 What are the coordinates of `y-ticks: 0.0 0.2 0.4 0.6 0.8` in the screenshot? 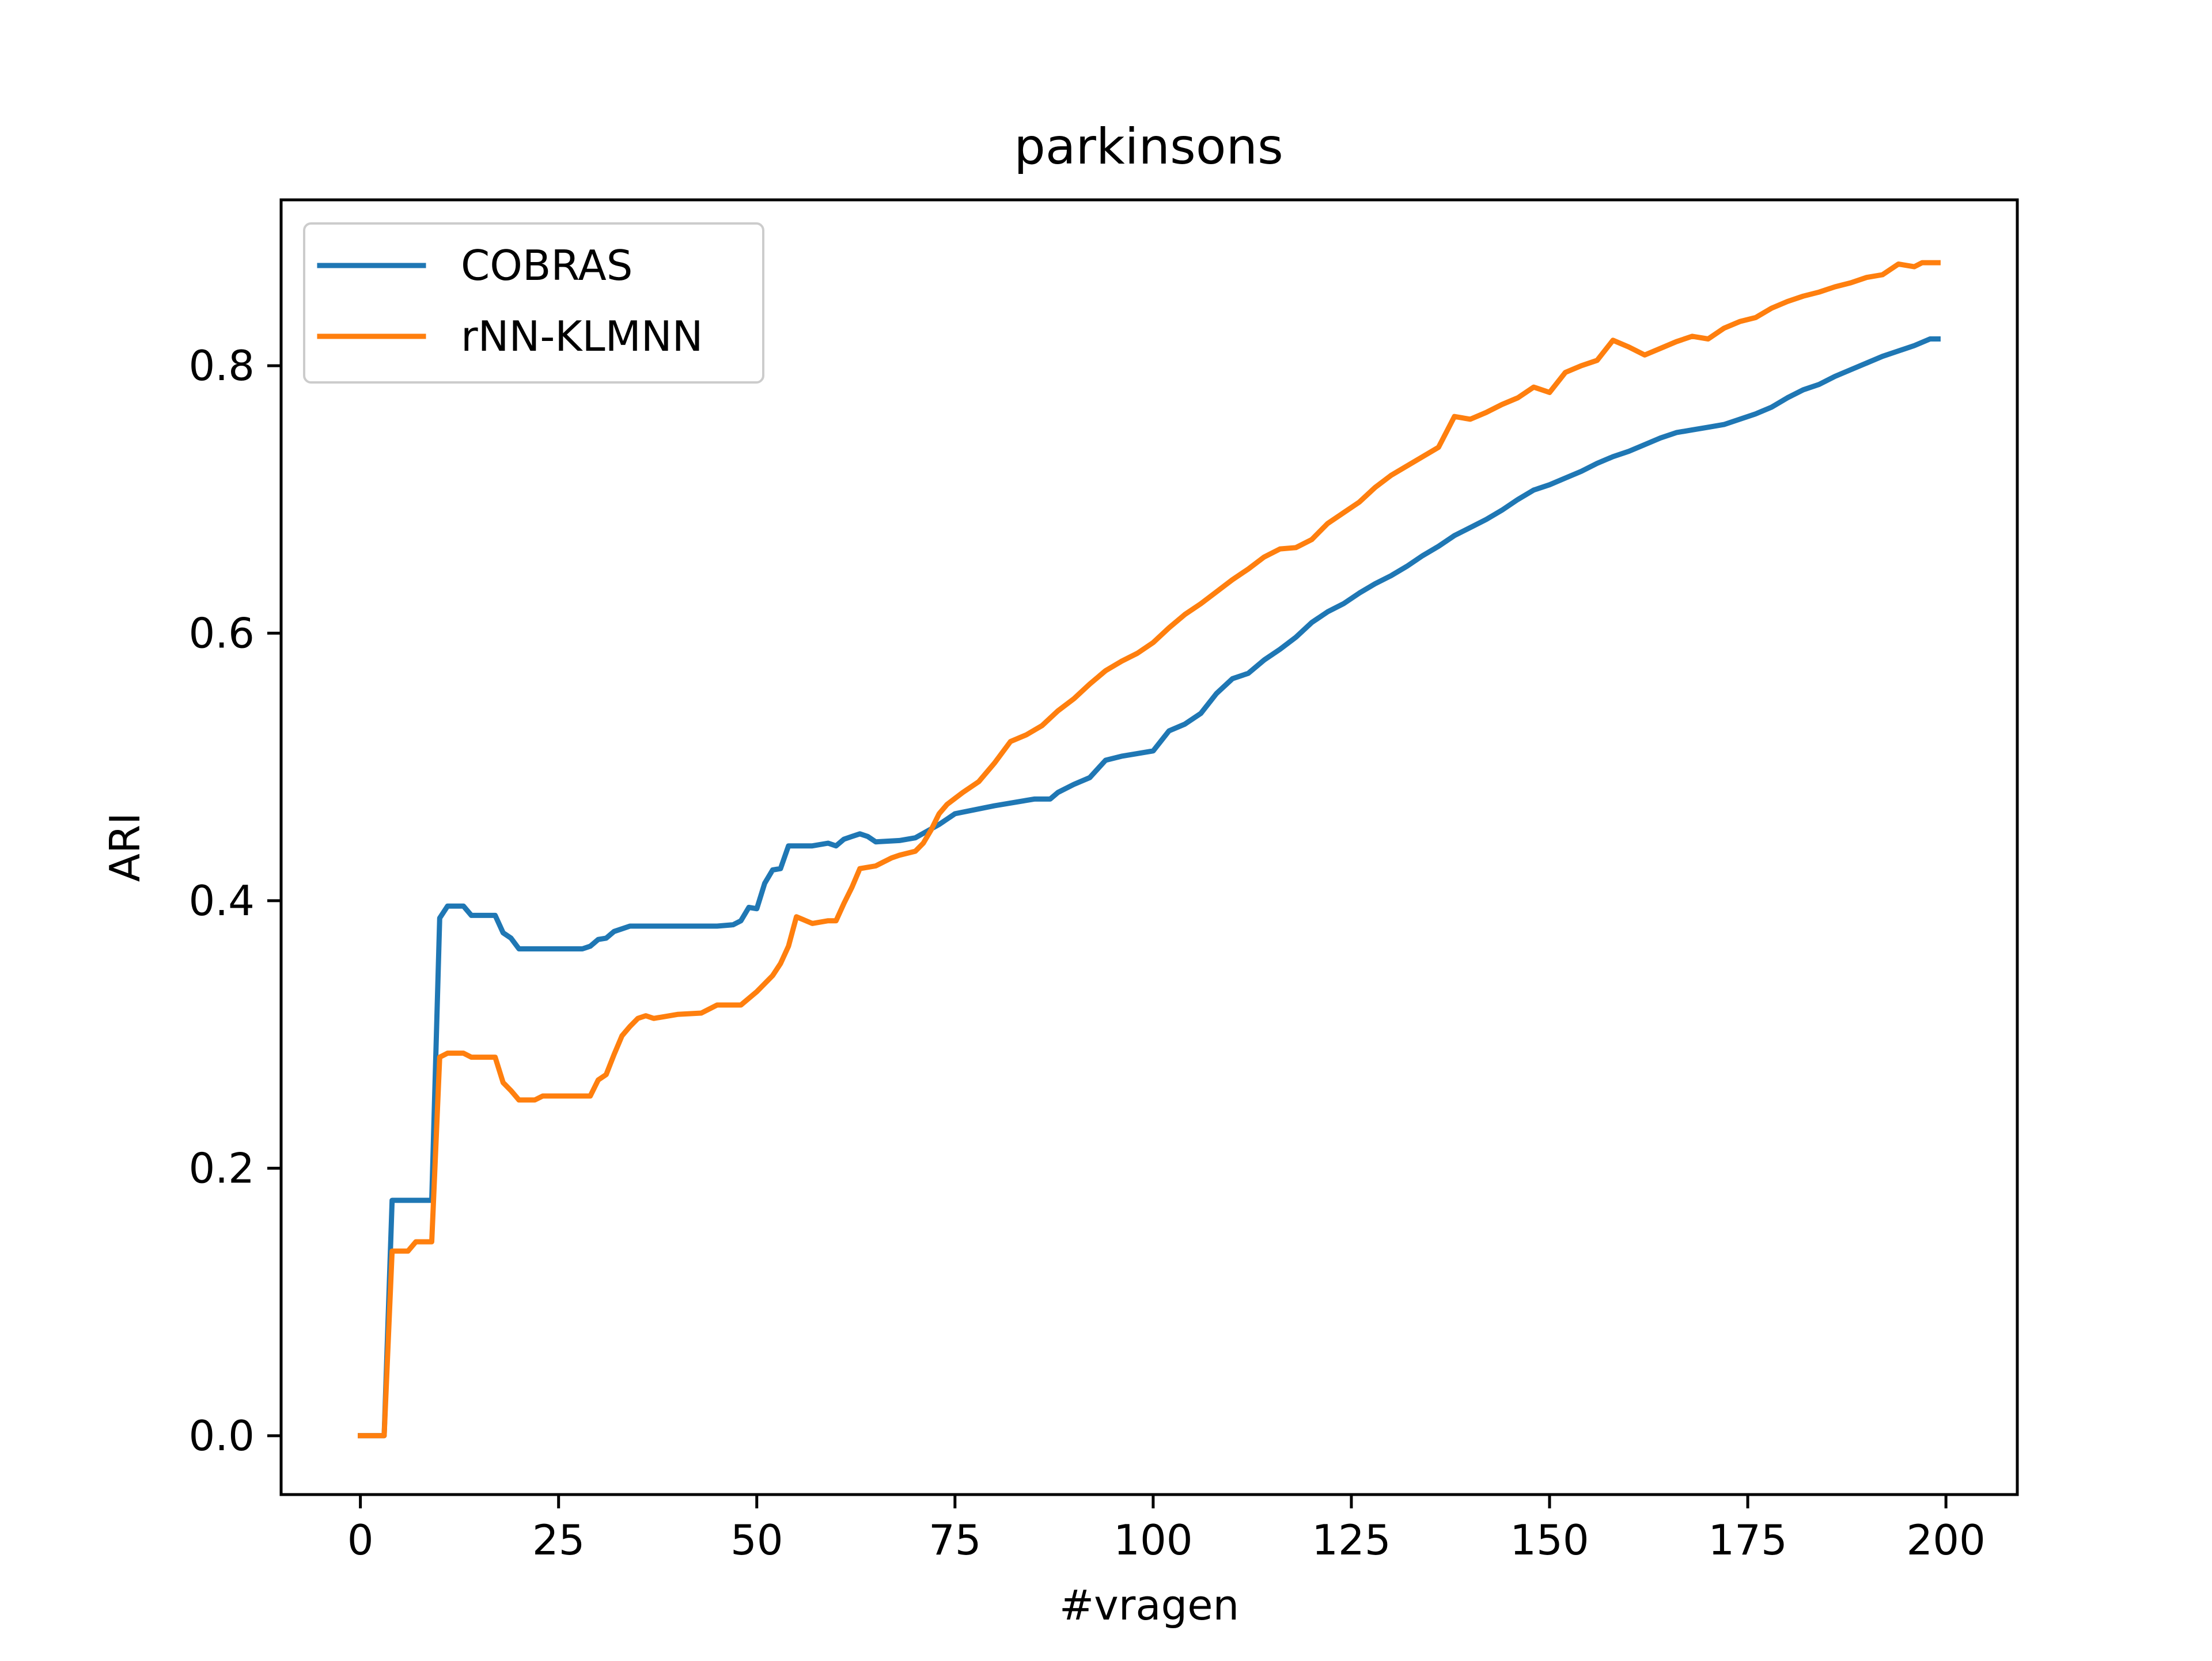 It's located at (234, 901).